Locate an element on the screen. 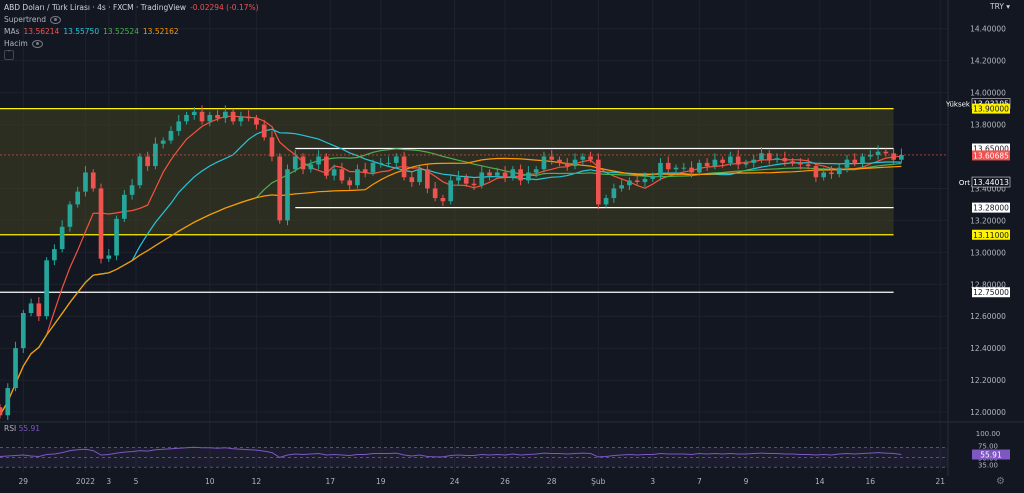 The height and width of the screenshot is (493, 1024). rsi-label: RSI is located at coordinates (10, 428).